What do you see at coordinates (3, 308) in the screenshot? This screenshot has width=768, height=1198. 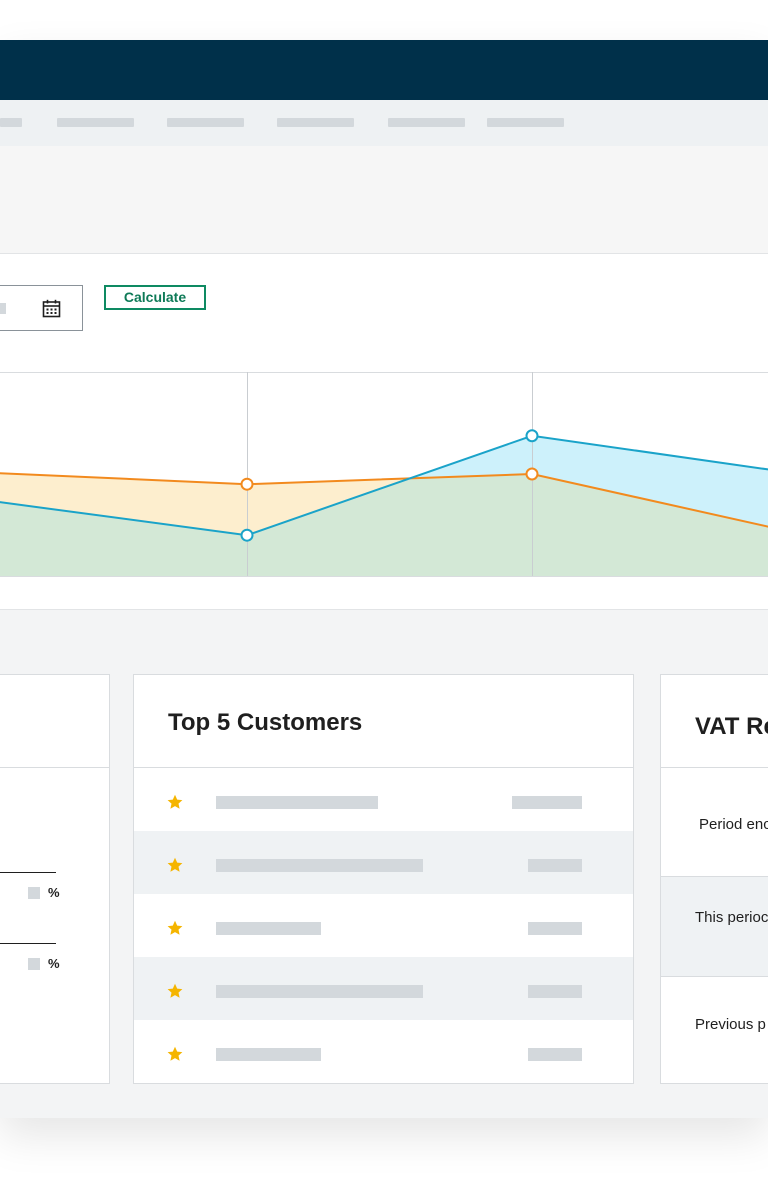 I see `date-value-placeholder` at bounding box center [3, 308].